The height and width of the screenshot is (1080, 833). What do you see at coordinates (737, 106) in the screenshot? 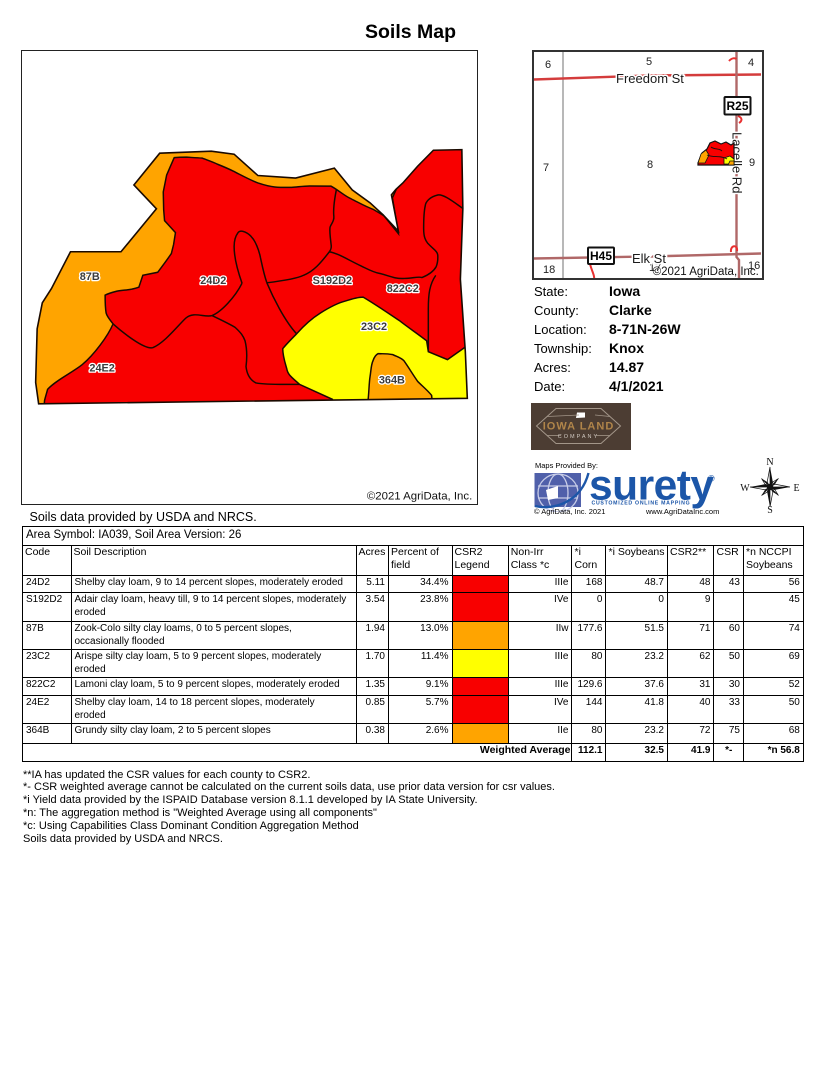
I see `svg-text: R25` at bounding box center [737, 106].